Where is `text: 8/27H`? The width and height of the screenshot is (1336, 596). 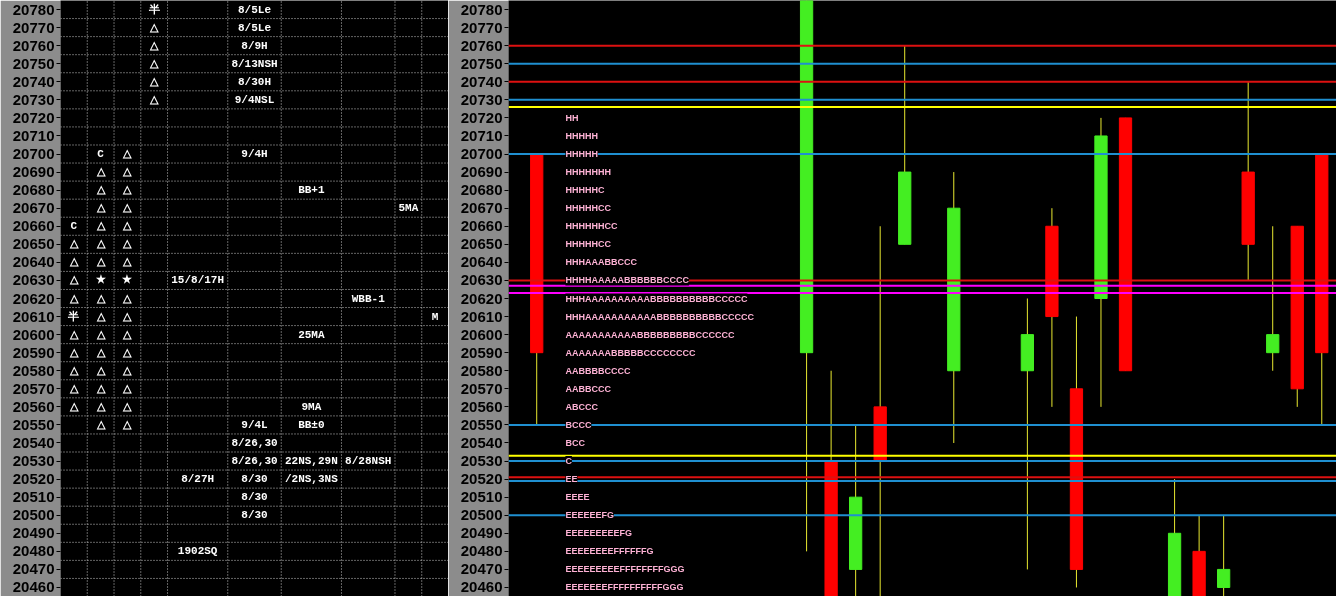
text: 8/27H is located at coordinates (198, 479).